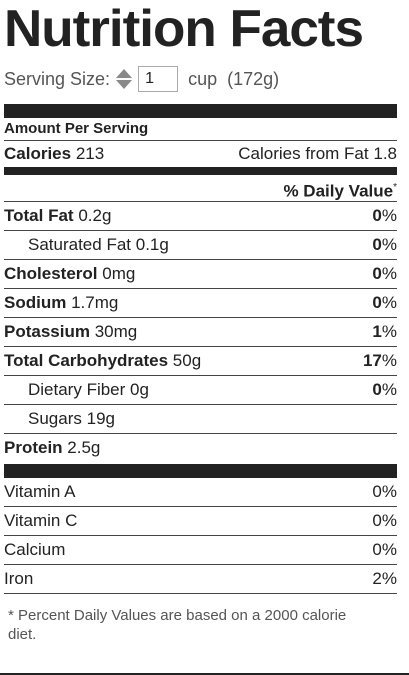 The image size is (409, 675). Describe the element at coordinates (384, 578) in the screenshot. I see `vitamin-percent: 2%` at that location.